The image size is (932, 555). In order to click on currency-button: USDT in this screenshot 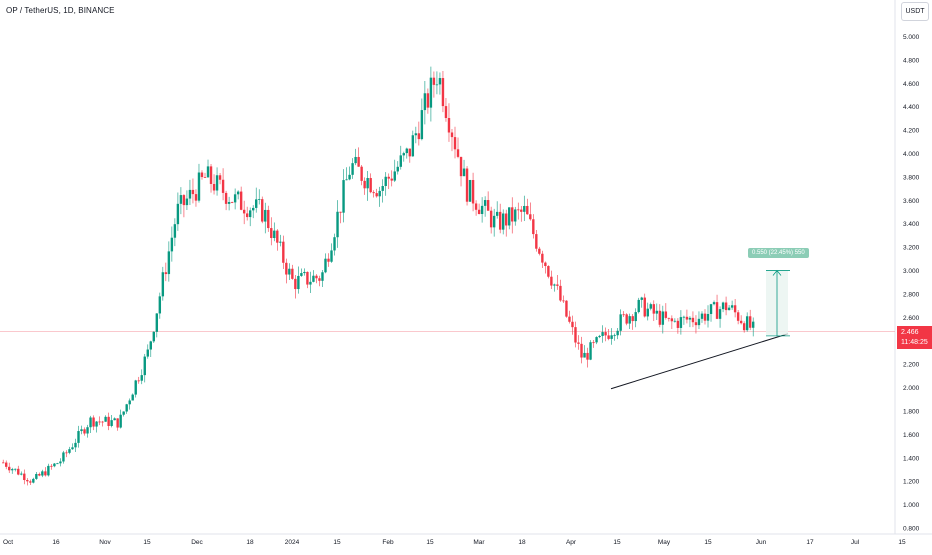, I will do `click(915, 11)`.